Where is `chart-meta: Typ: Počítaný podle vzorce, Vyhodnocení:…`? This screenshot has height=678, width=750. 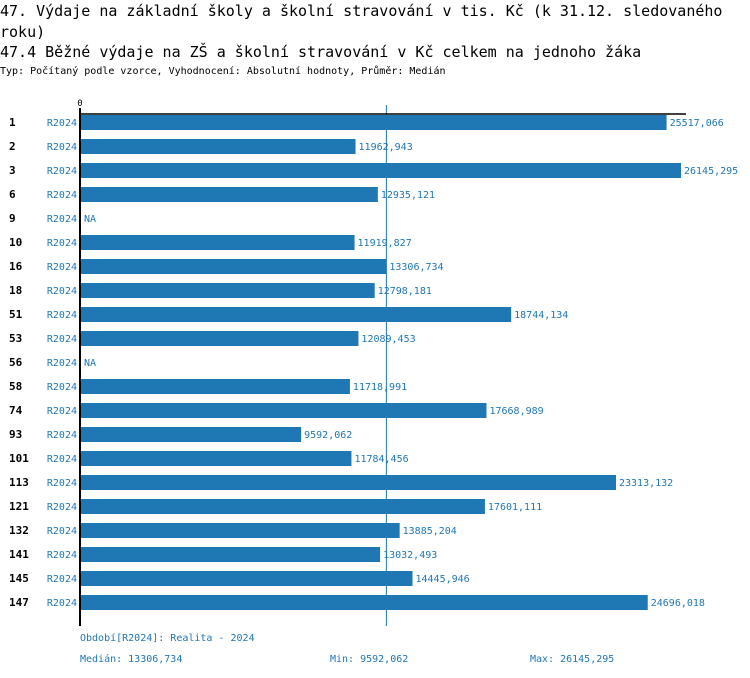
chart-meta: Typ: Počítaný podle vzorce, Vyhodnocení:… is located at coordinates (223, 71).